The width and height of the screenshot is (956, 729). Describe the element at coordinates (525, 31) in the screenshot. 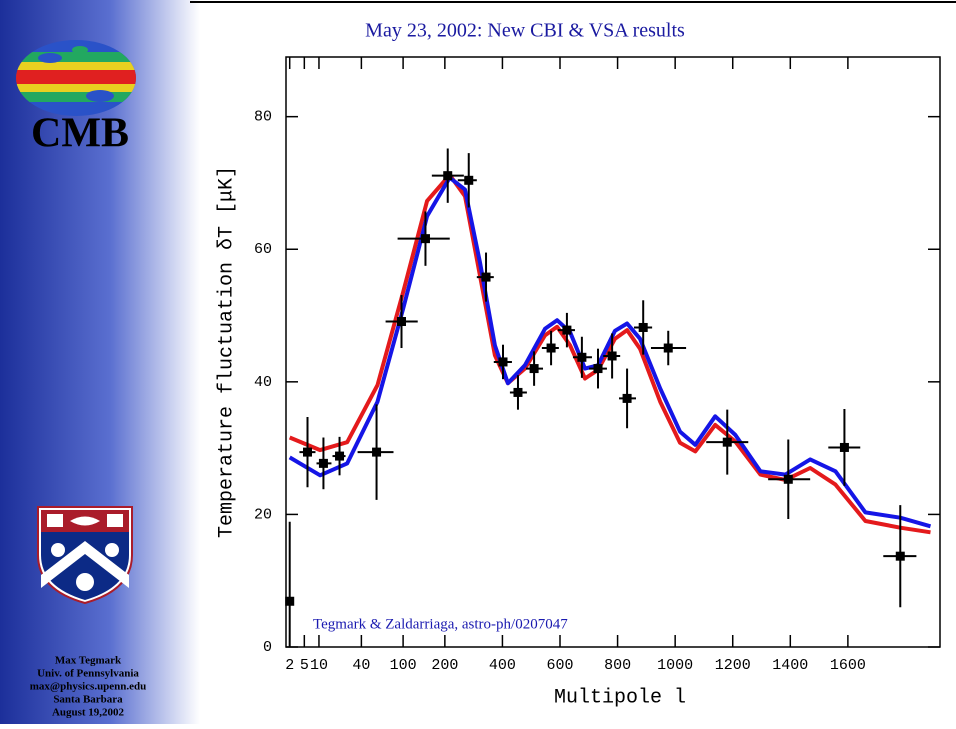

I see `chart-title: May 23, 2002: New CBI & VSA results` at that location.